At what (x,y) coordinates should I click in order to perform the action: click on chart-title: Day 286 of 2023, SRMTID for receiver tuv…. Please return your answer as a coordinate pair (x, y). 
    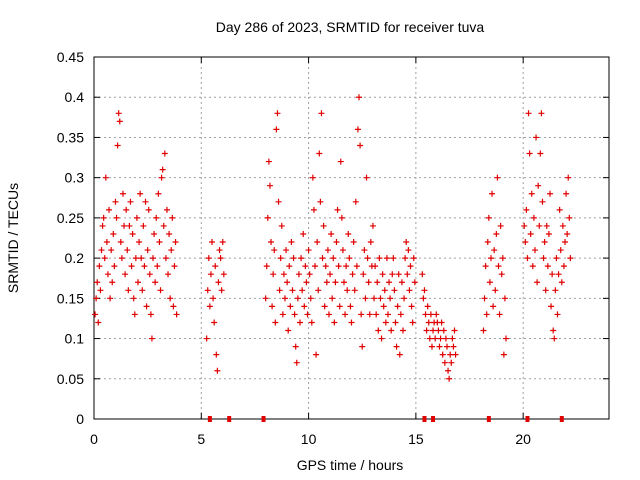
    Looking at the image, I should click on (350, 27).